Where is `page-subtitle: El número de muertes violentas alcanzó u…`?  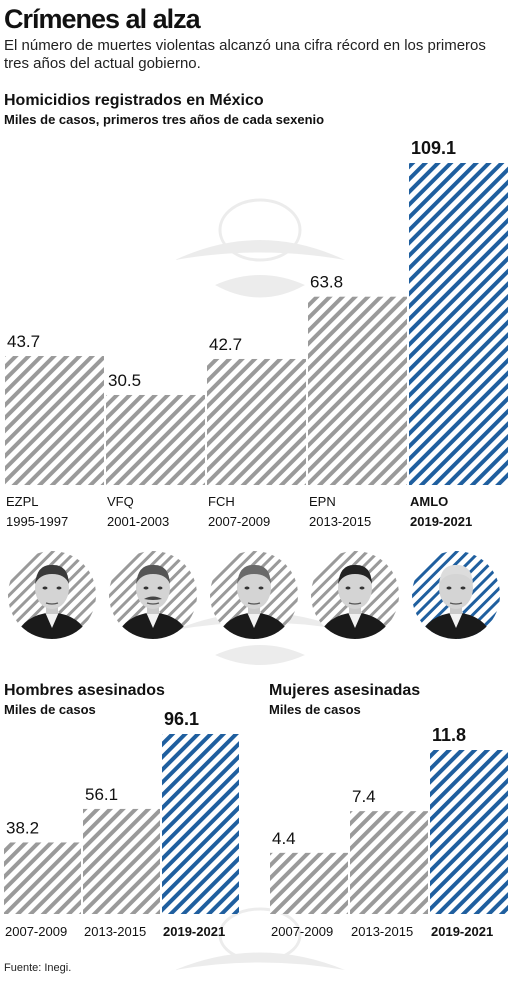 page-subtitle: El número de muertes violentas alcanzó u… is located at coordinates (245, 54).